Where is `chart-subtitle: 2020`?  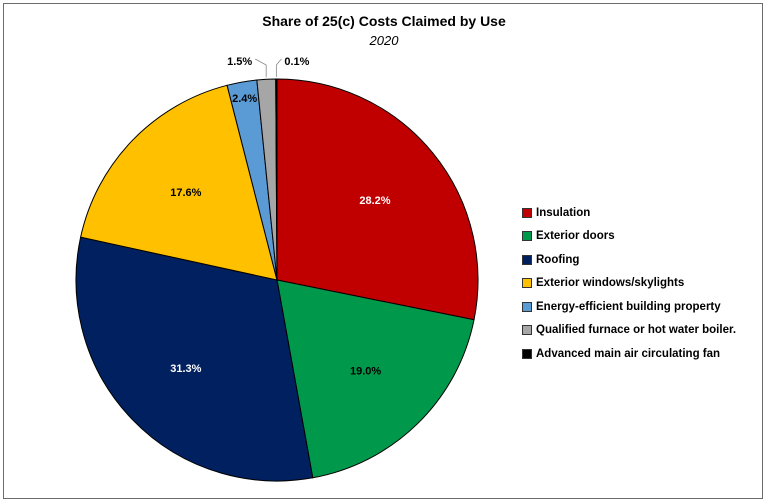 chart-subtitle: 2020 is located at coordinates (384, 40).